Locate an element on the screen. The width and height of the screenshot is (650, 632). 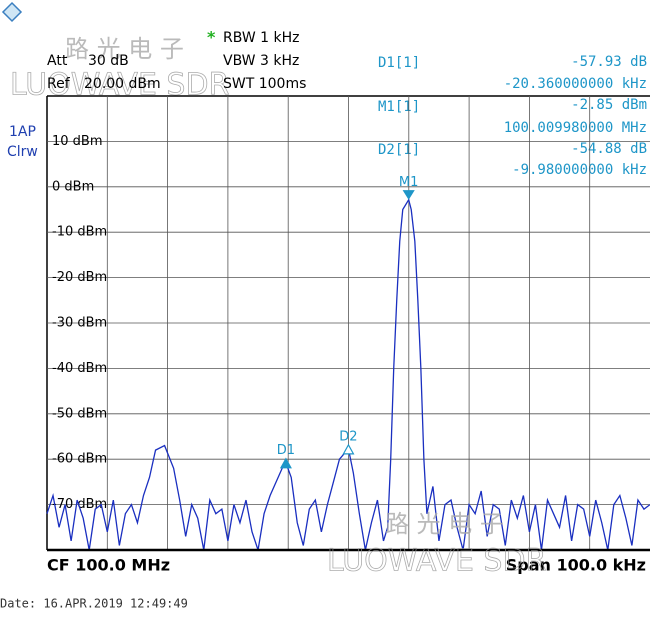
marker-label: D2 is located at coordinates (348, 436).